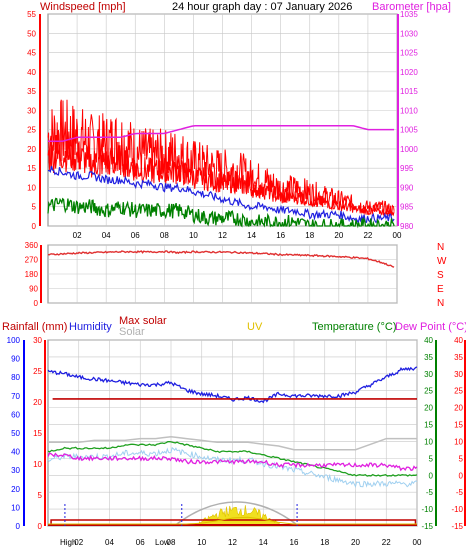  I want to click on temperature-tick-label: -15, so click(427, 526).